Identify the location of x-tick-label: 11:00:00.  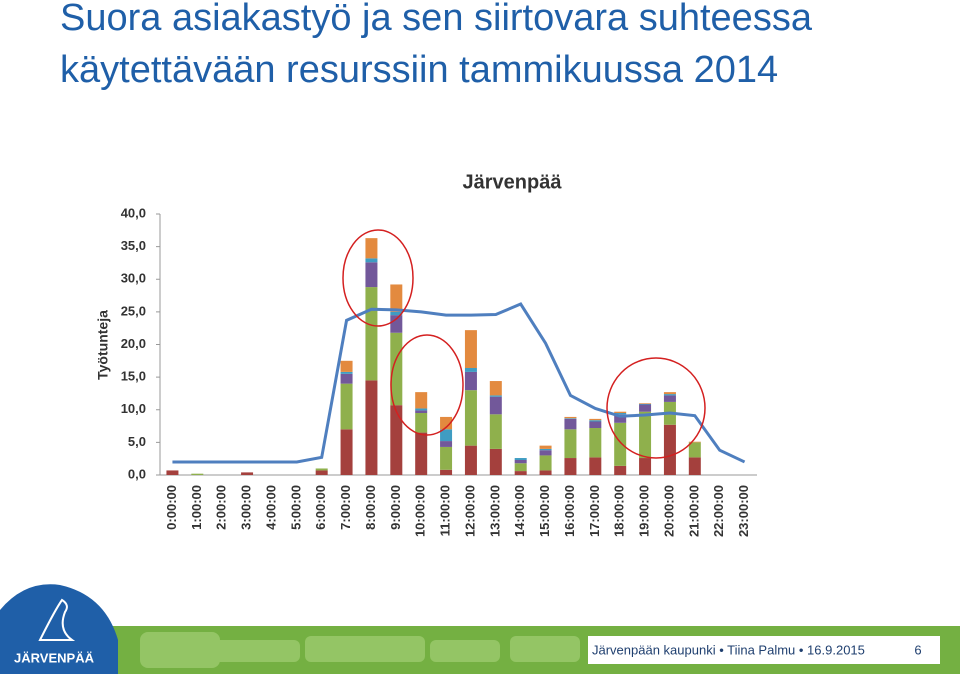
(445, 510).